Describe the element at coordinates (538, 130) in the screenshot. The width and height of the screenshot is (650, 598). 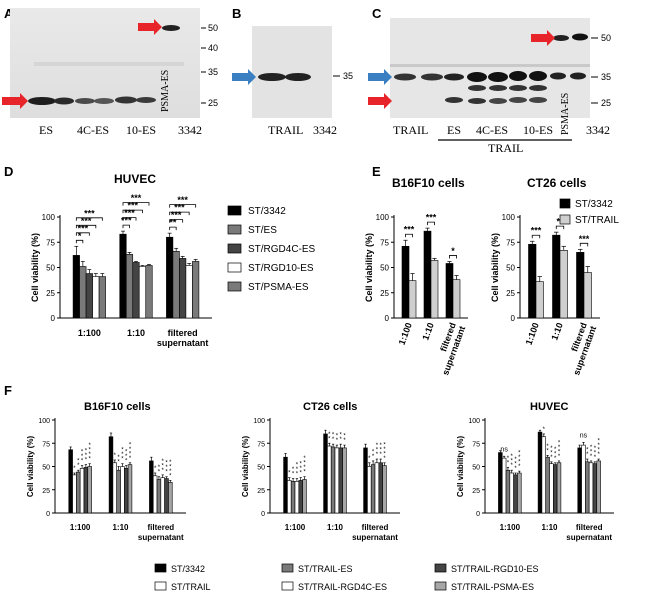
I see `lane-c-10: 10-ES` at that location.